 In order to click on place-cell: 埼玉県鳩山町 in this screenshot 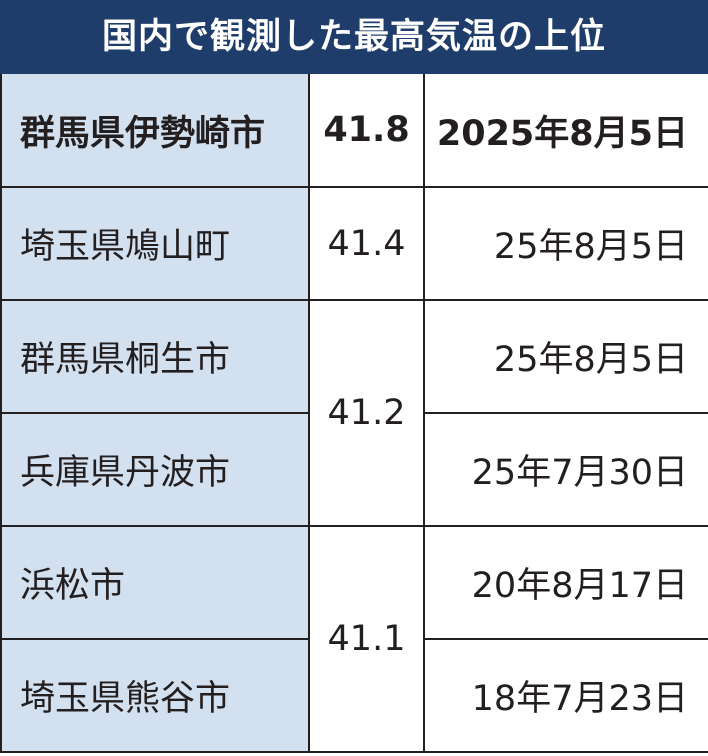, I will do `click(155, 243)`.